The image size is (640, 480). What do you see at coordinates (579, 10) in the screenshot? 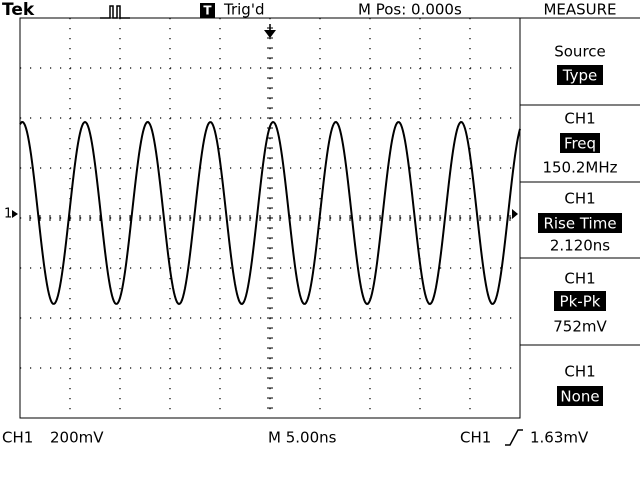
I see `menu-title: MEASURE` at bounding box center [579, 10].